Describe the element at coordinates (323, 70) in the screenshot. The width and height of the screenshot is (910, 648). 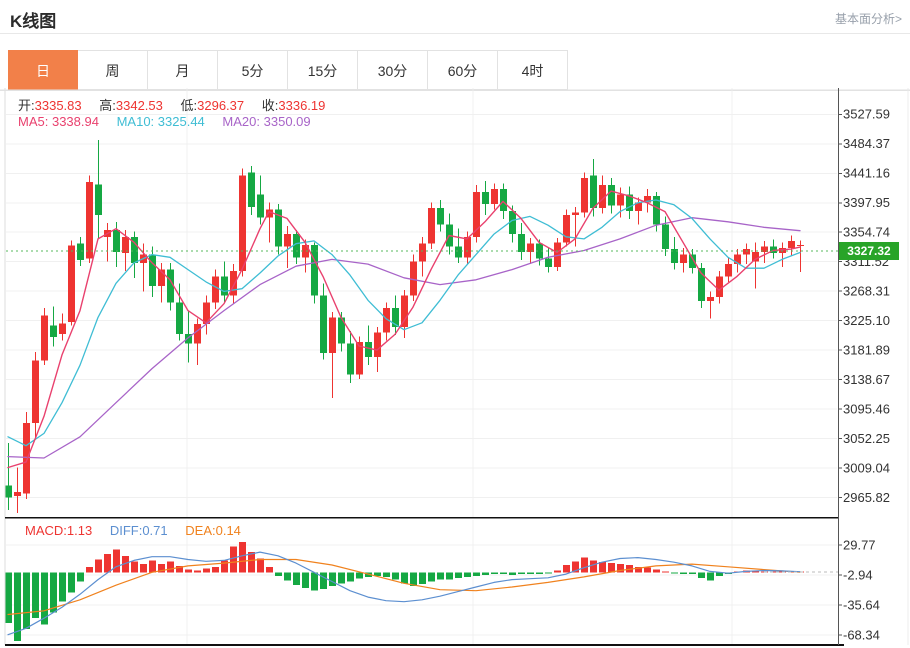
I see `tab-15min: 15分` at that location.